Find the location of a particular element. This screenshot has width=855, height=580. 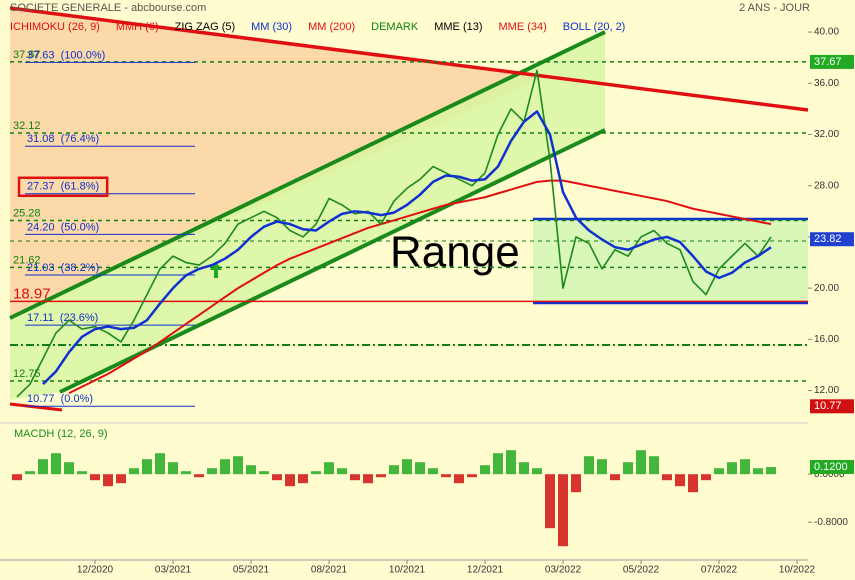

highlight-box is located at coordinates (63, 187).